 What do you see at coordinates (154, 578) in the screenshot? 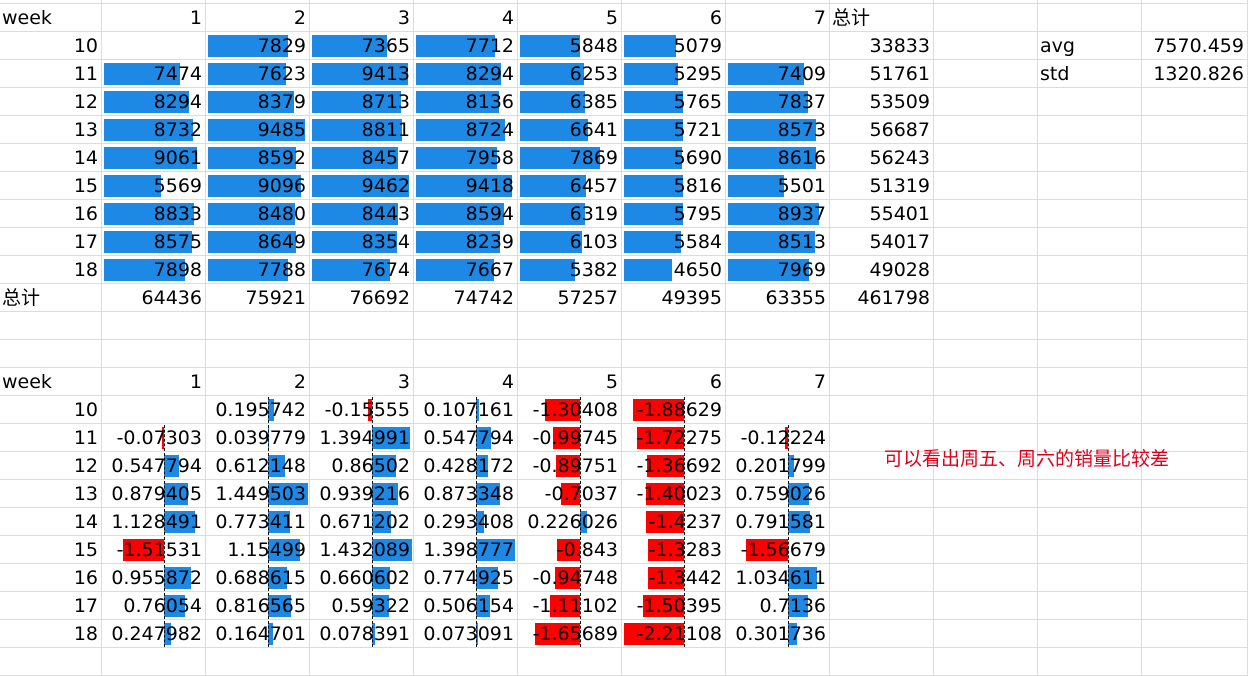
I see `bottom-data-cell: 0.955872` at bounding box center [154, 578].